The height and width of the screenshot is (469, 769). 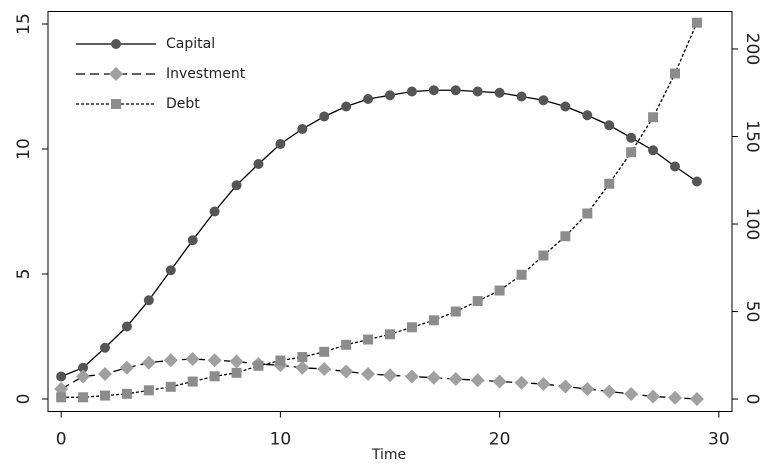 I want to click on y-tick-label: 0, so click(x=24, y=399).